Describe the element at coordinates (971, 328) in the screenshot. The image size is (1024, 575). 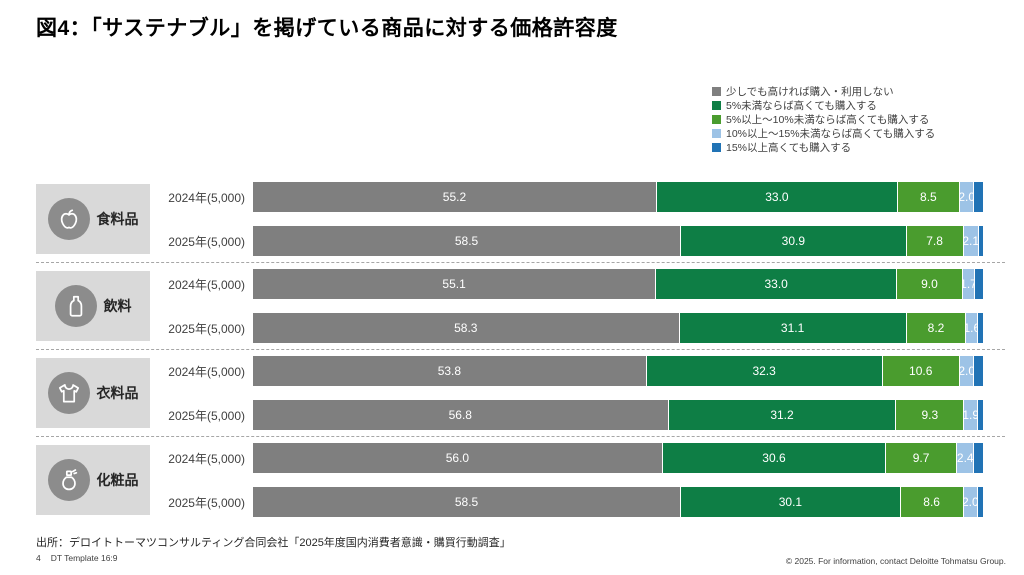
I see `segment-value-label: 1.6` at that location.